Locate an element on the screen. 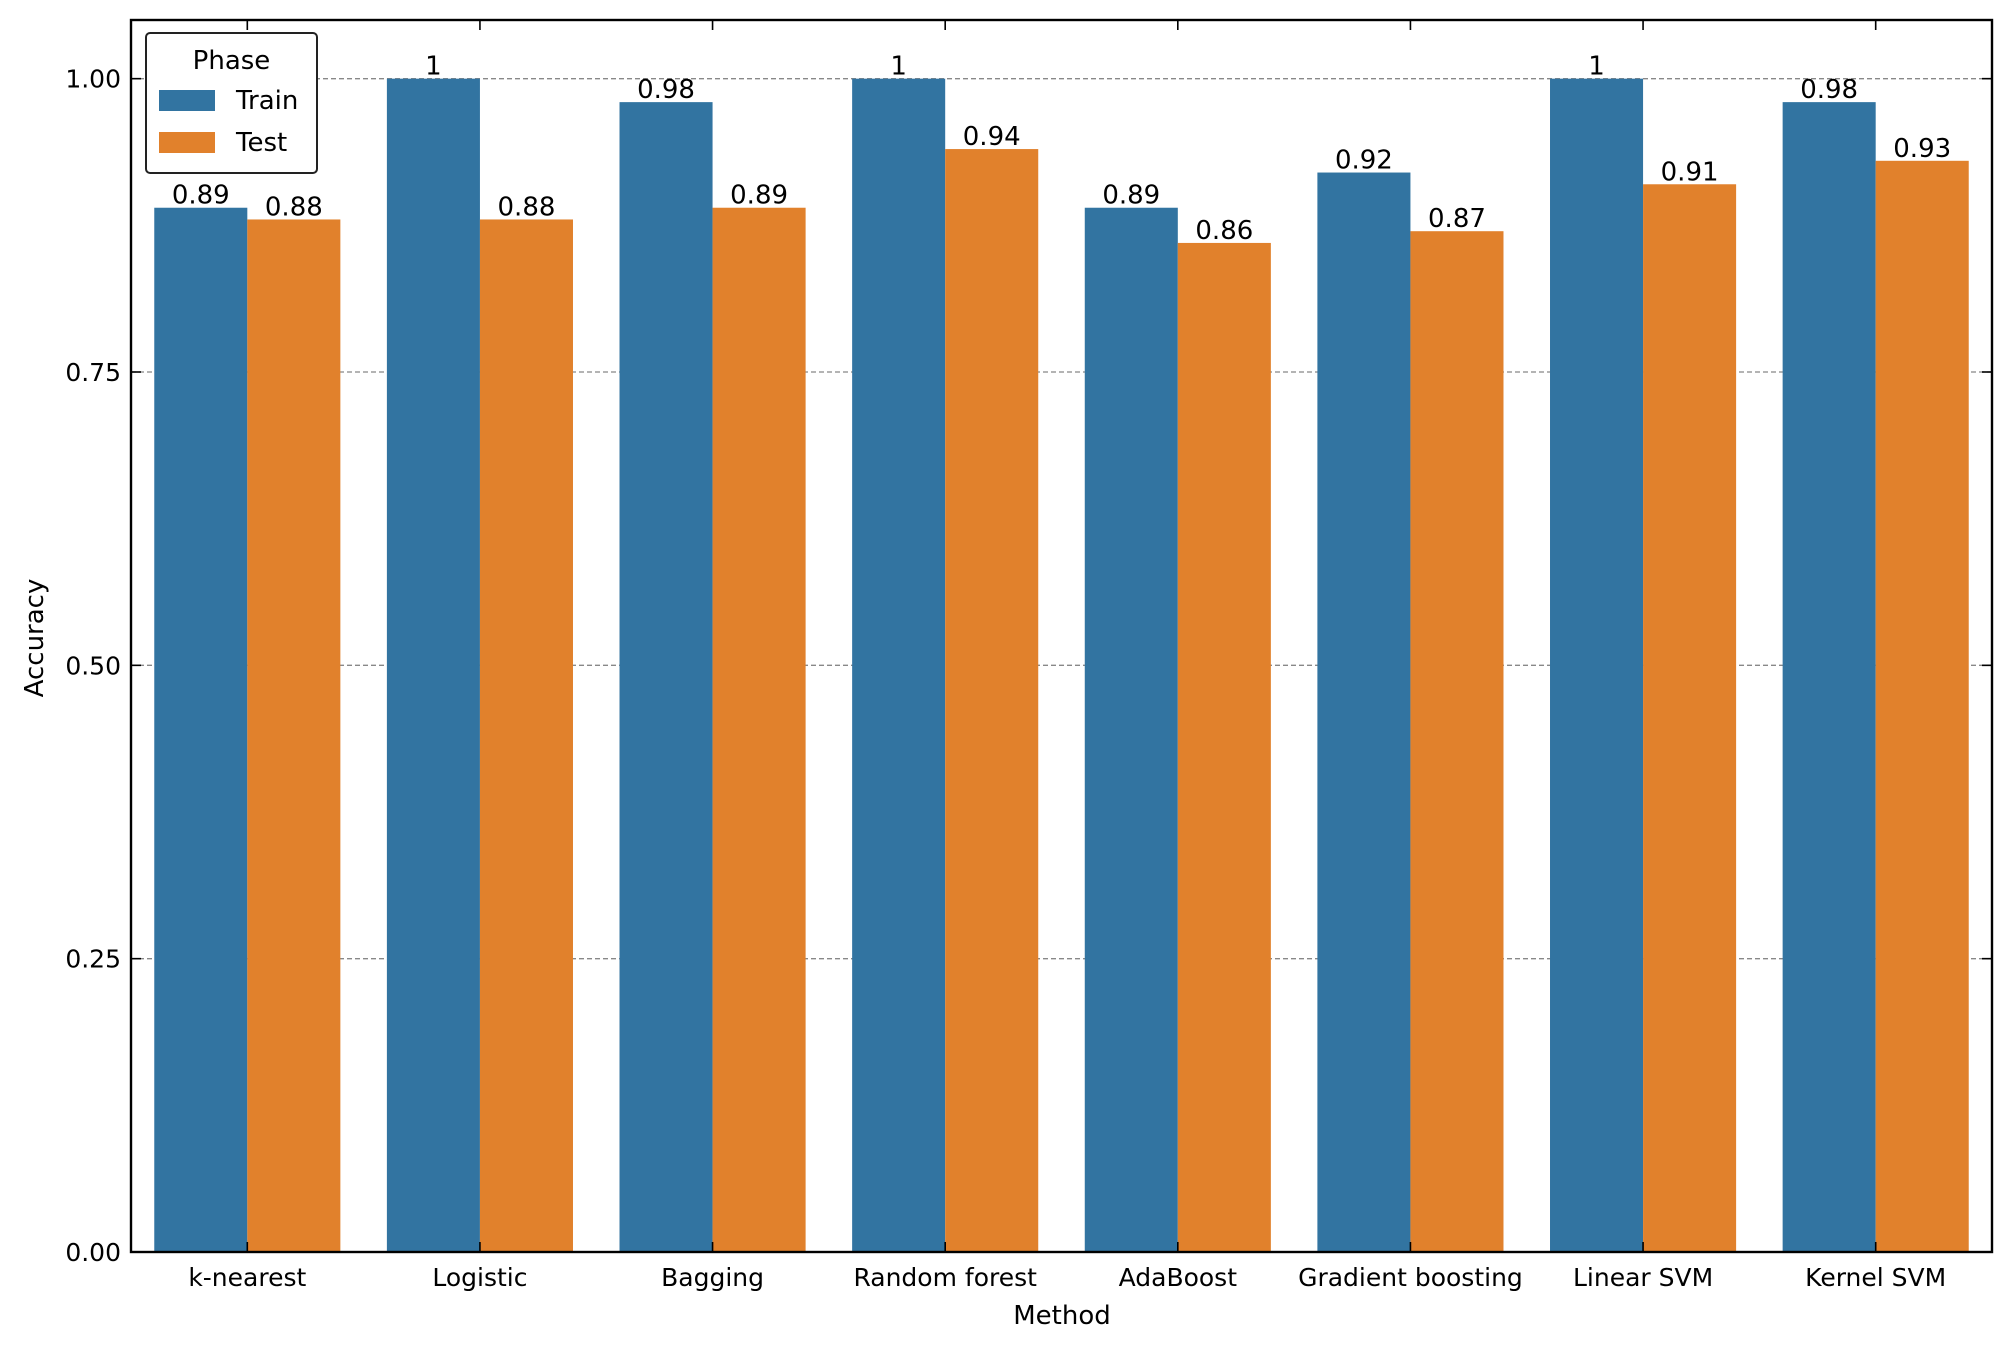 The height and width of the screenshot is (1348, 2010). data-label: 0.94 is located at coordinates (992, 137).